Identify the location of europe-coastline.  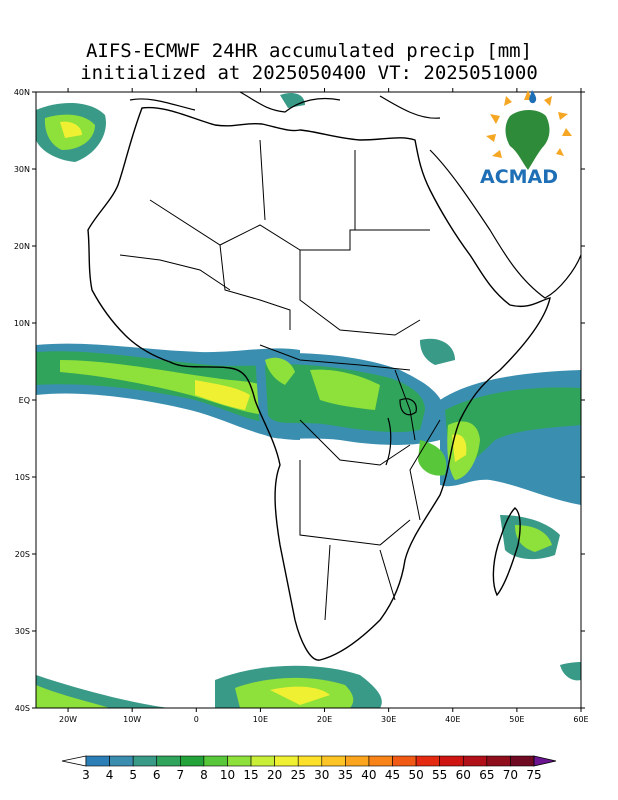
(285, 105).